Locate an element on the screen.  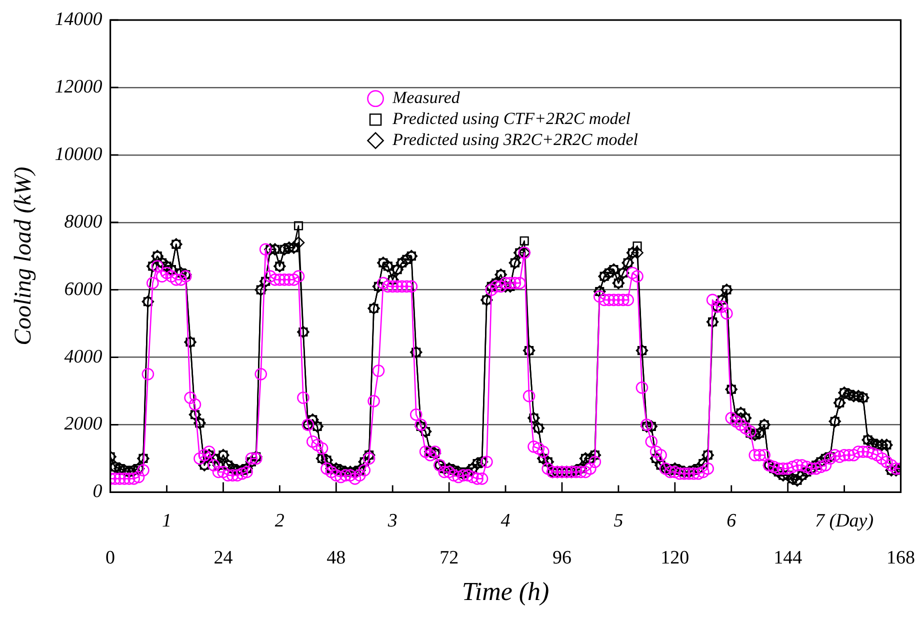
x-tick-label: 144 is located at coordinates (788, 557).